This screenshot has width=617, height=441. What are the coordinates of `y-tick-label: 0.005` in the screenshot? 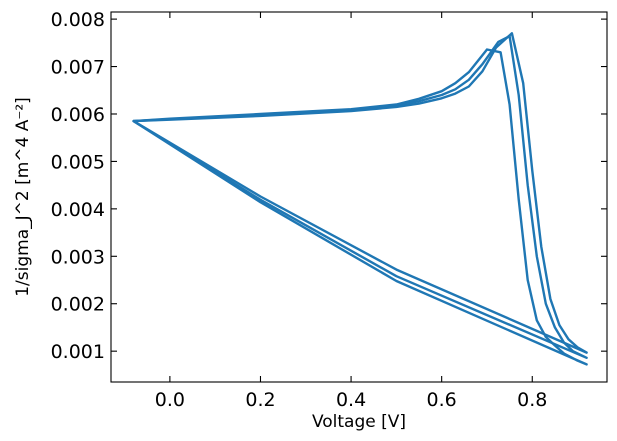 It's located at (78, 162).